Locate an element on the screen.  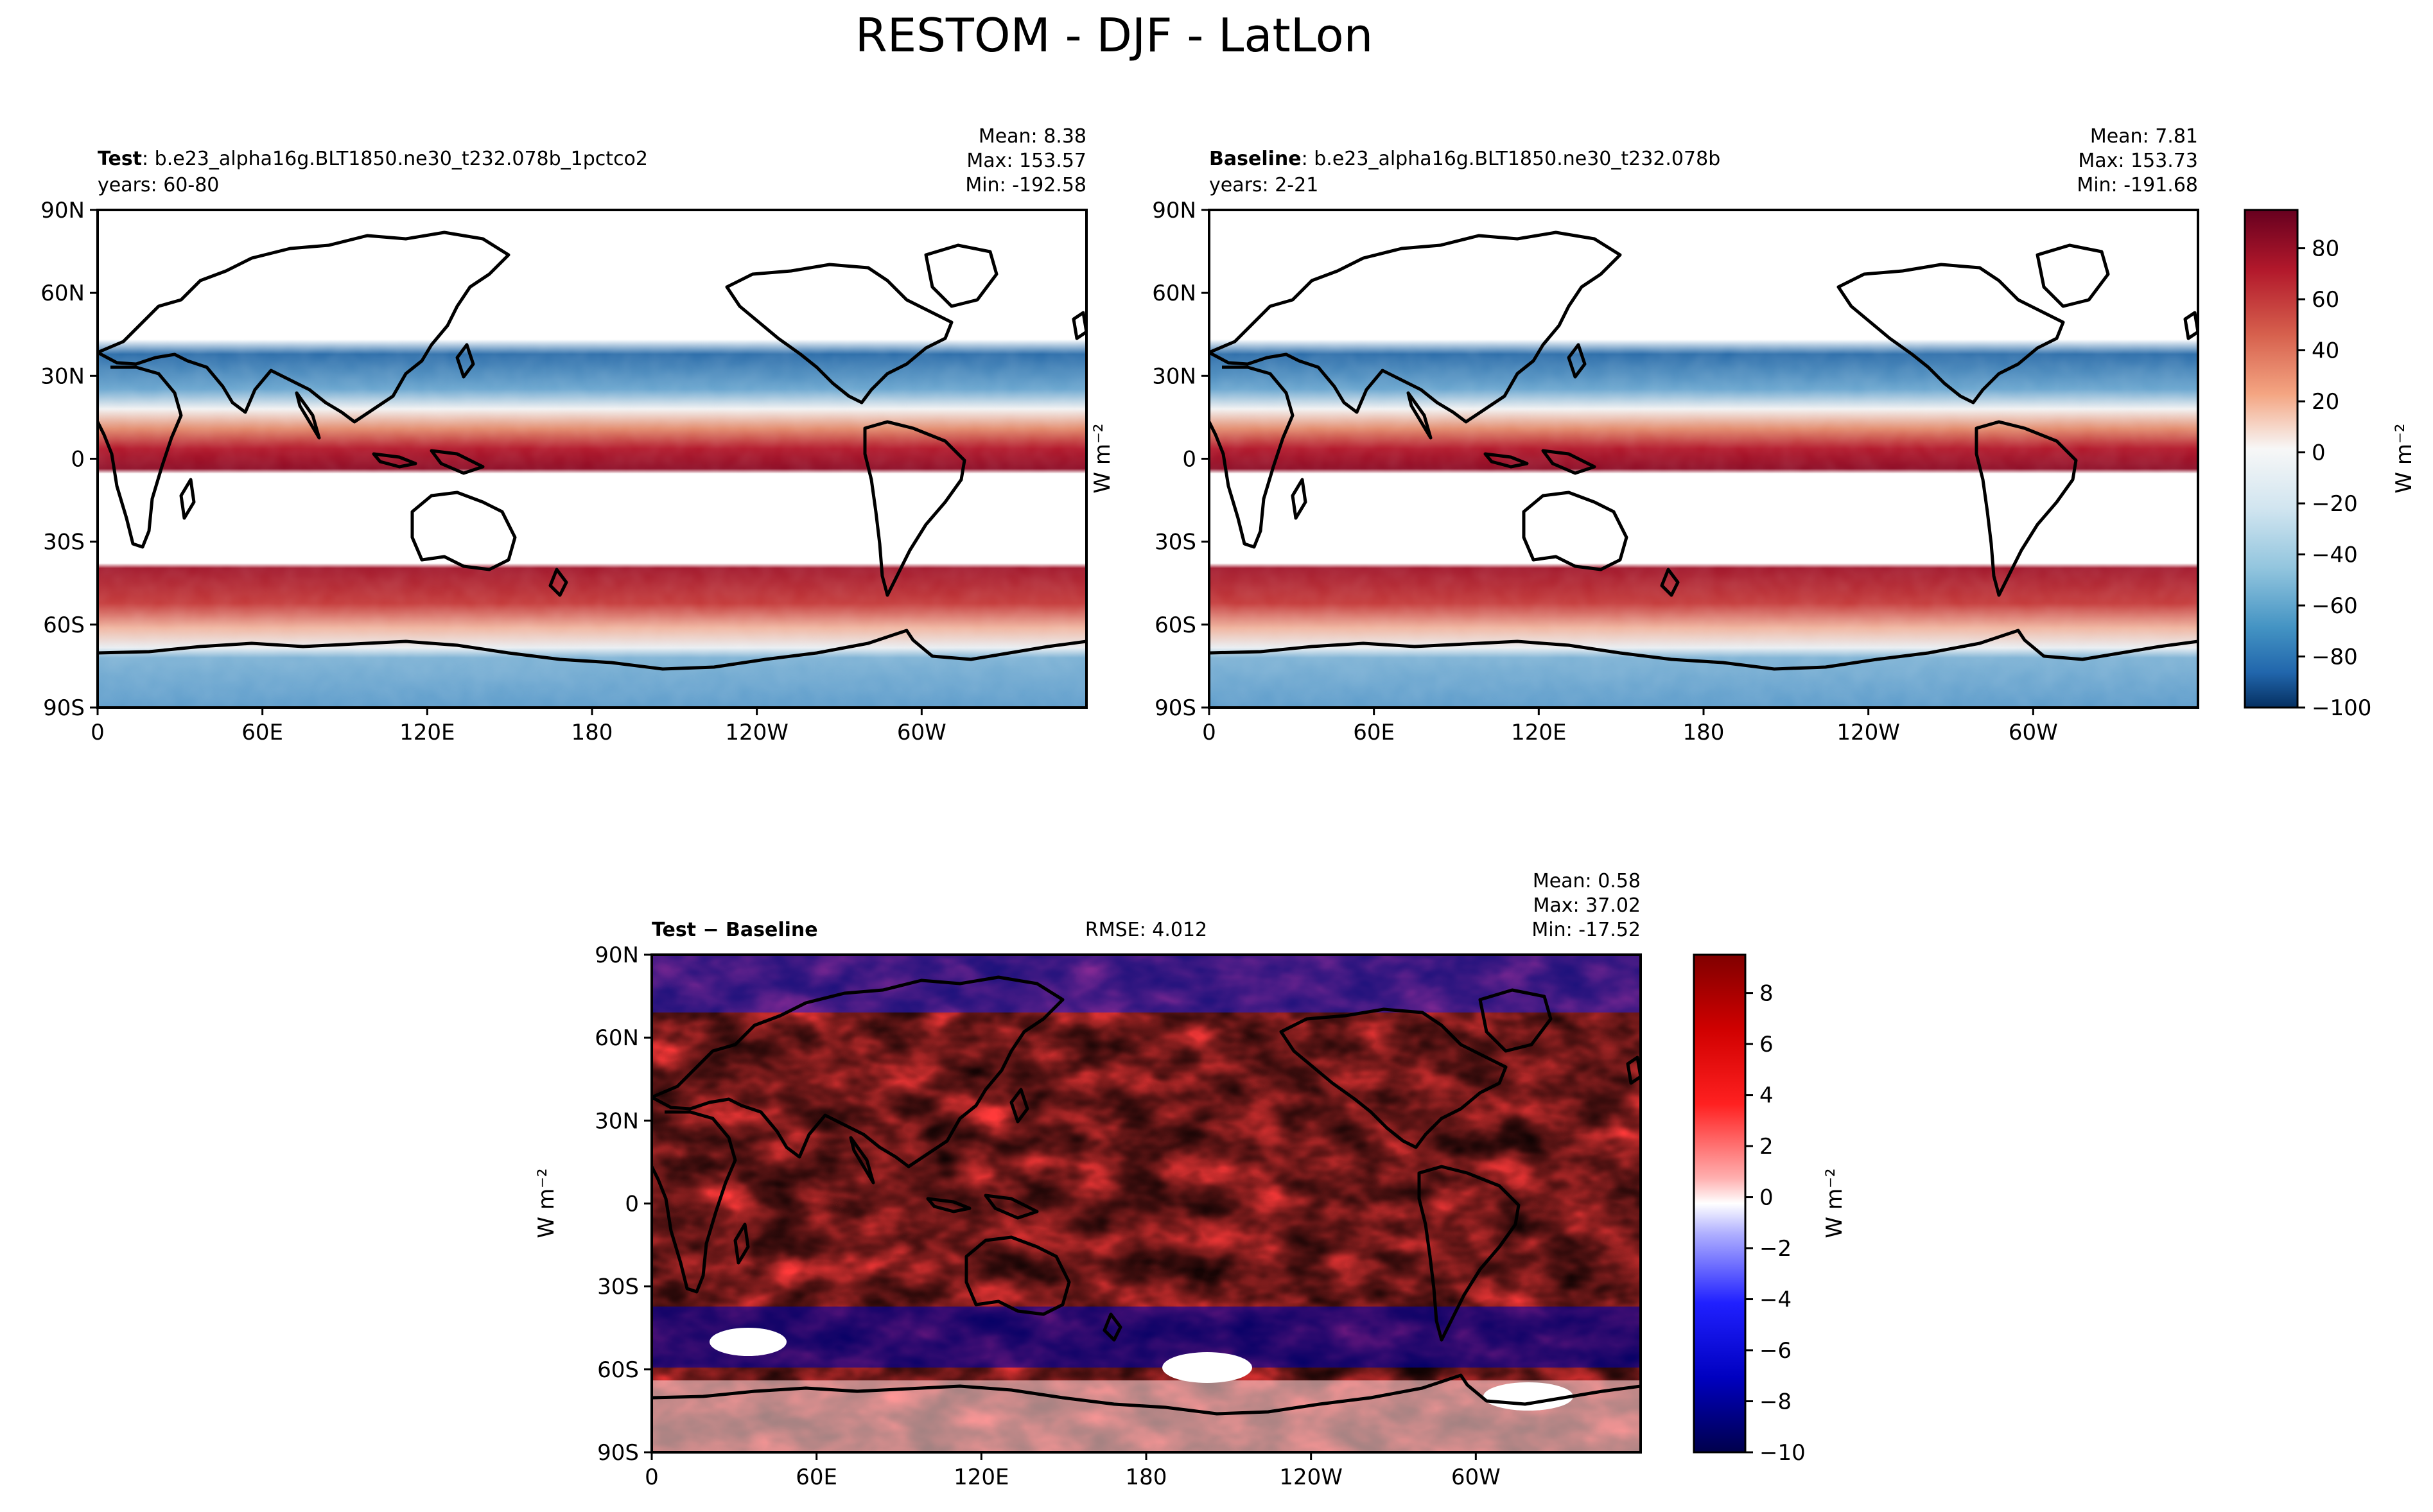
colorbar-tick-label: 8 is located at coordinates (1766, 994).